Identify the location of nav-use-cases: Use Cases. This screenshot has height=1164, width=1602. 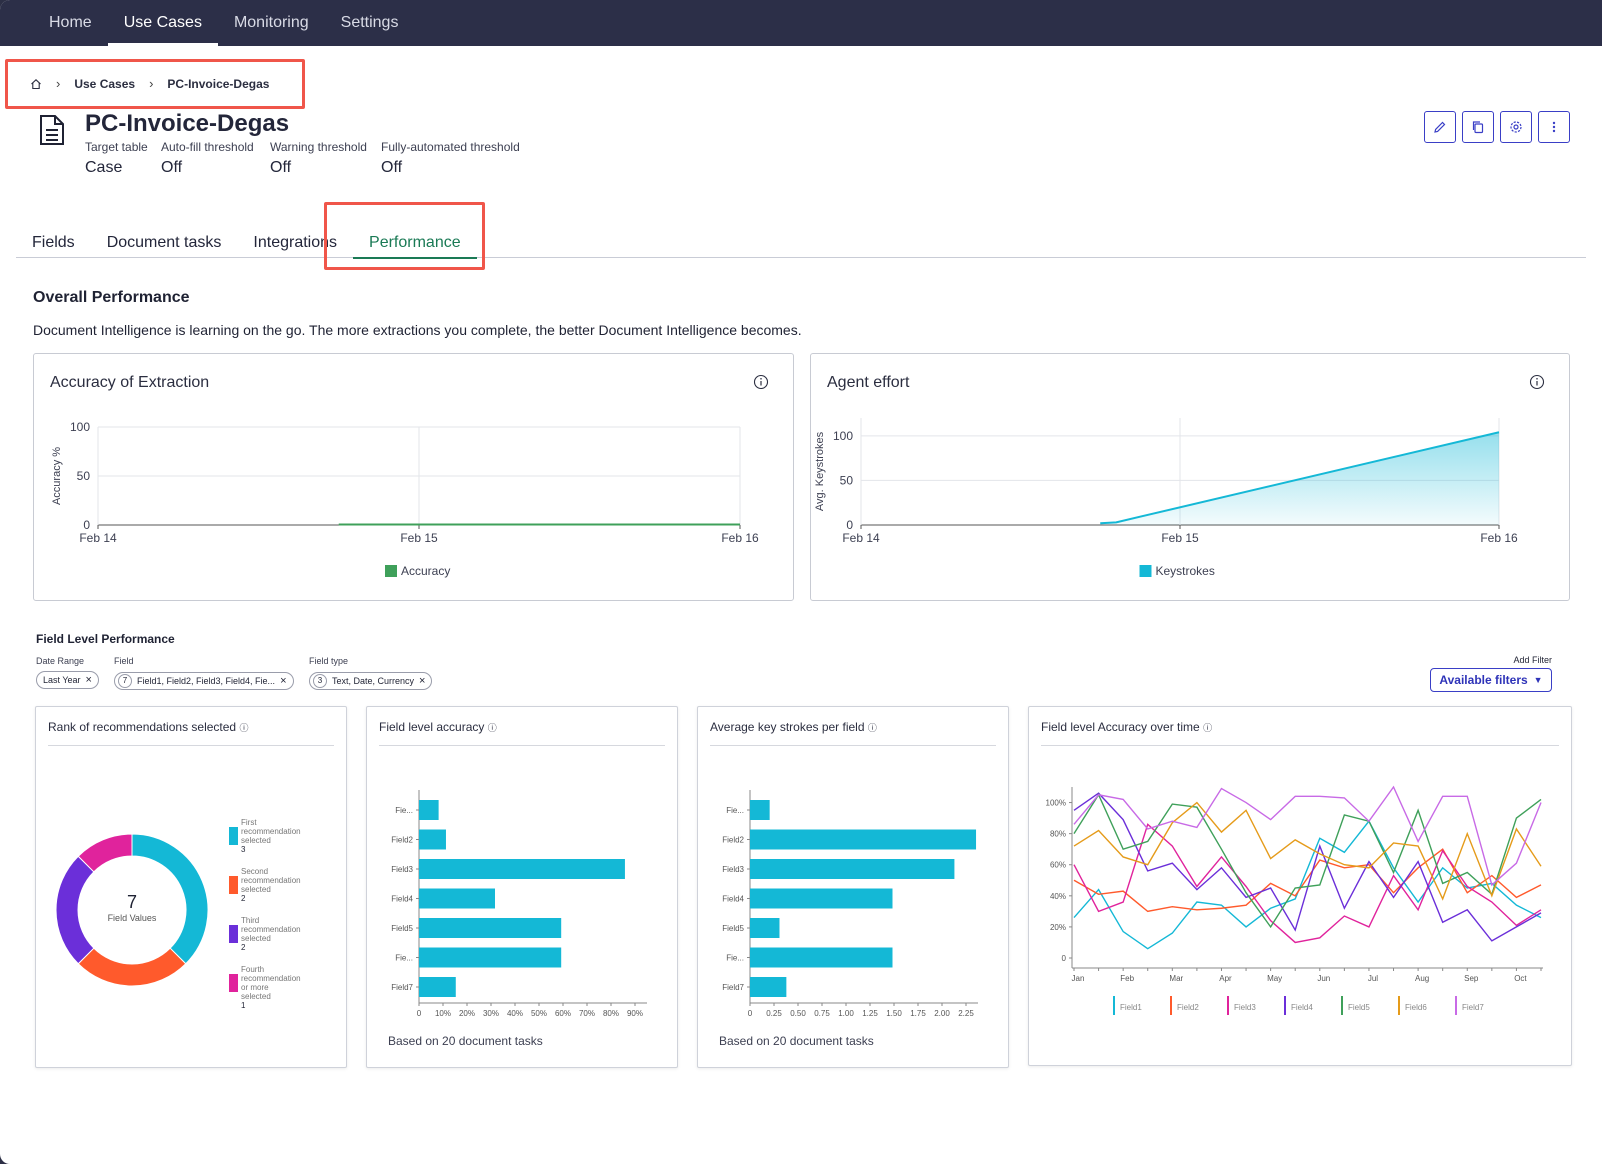
(163, 23).